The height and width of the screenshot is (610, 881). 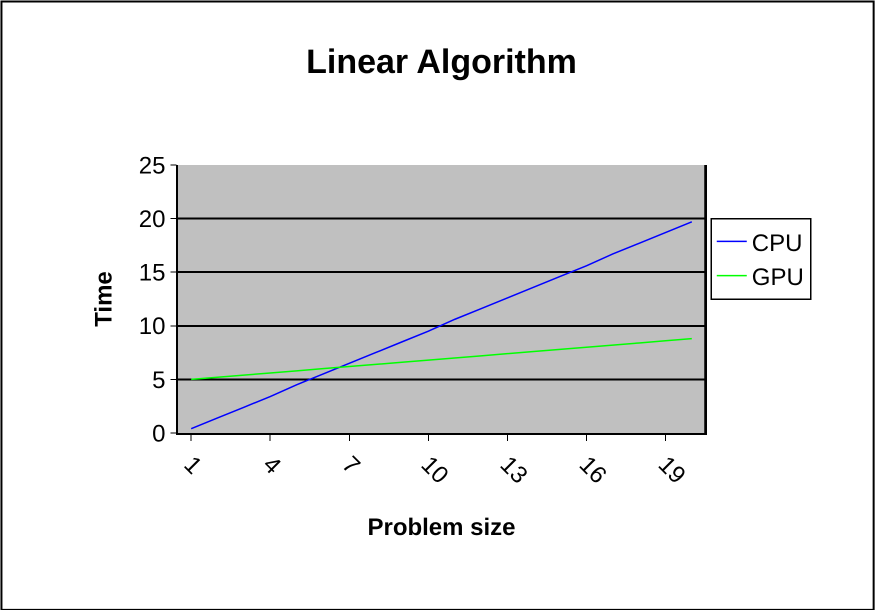 I want to click on y-tick-label: 25, so click(x=152, y=166).